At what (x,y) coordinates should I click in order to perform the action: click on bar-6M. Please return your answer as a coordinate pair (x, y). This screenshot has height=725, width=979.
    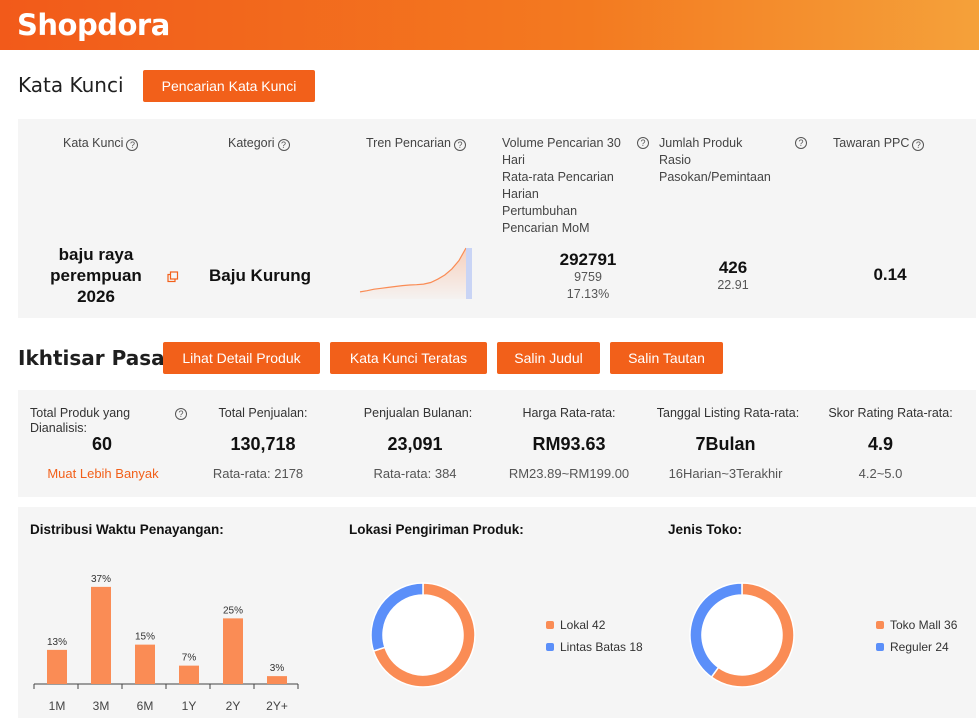
    Looking at the image, I should click on (145, 664).